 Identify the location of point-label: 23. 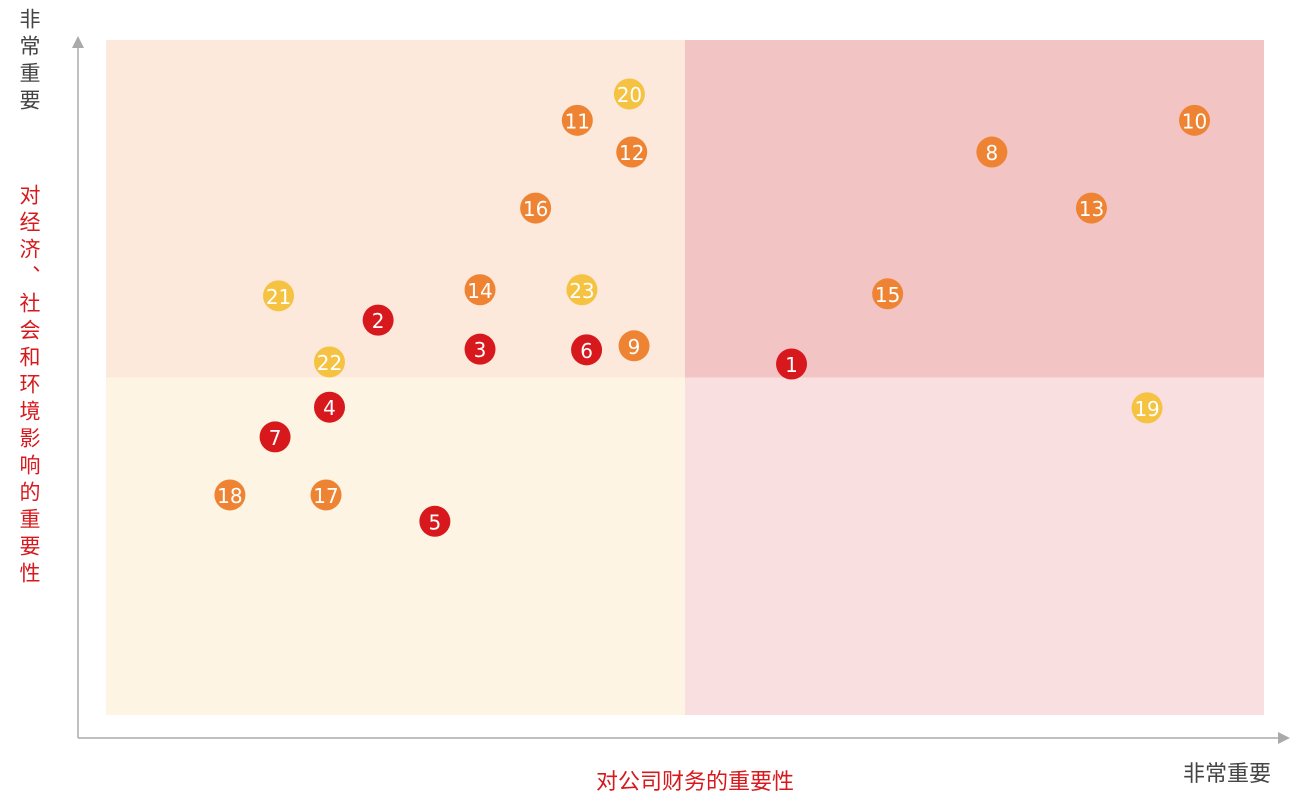
(581, 291).